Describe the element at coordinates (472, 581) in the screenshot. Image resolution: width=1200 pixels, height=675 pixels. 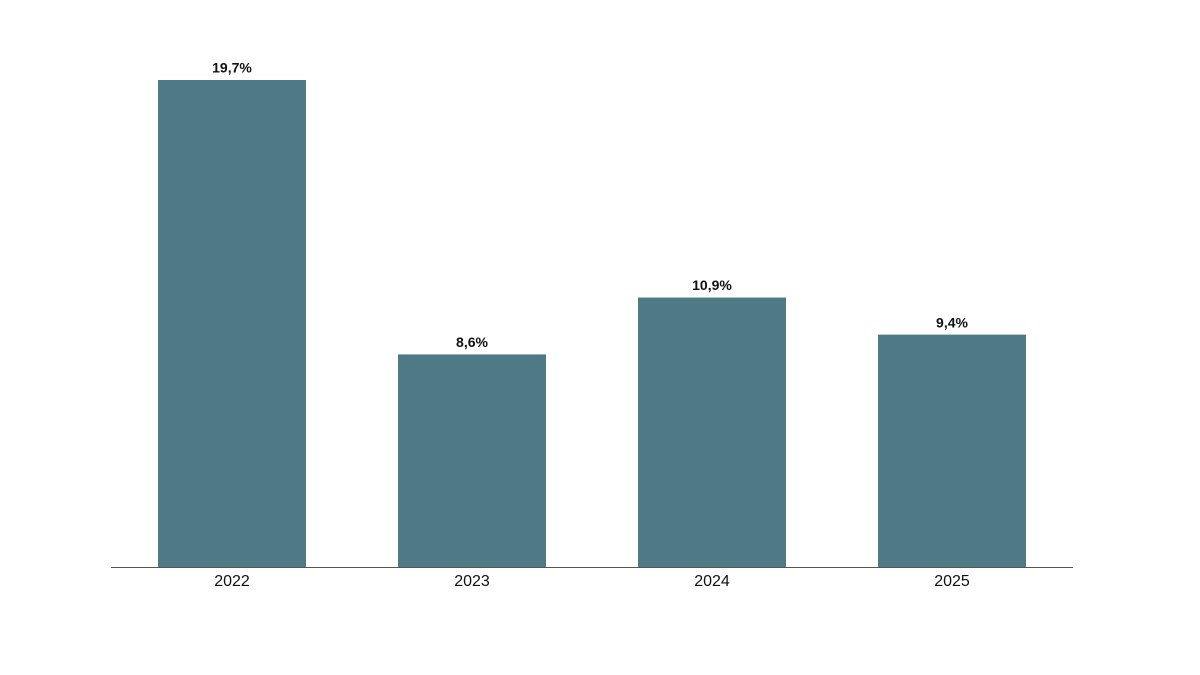
I see `x-tick-label: 2023` at that location.